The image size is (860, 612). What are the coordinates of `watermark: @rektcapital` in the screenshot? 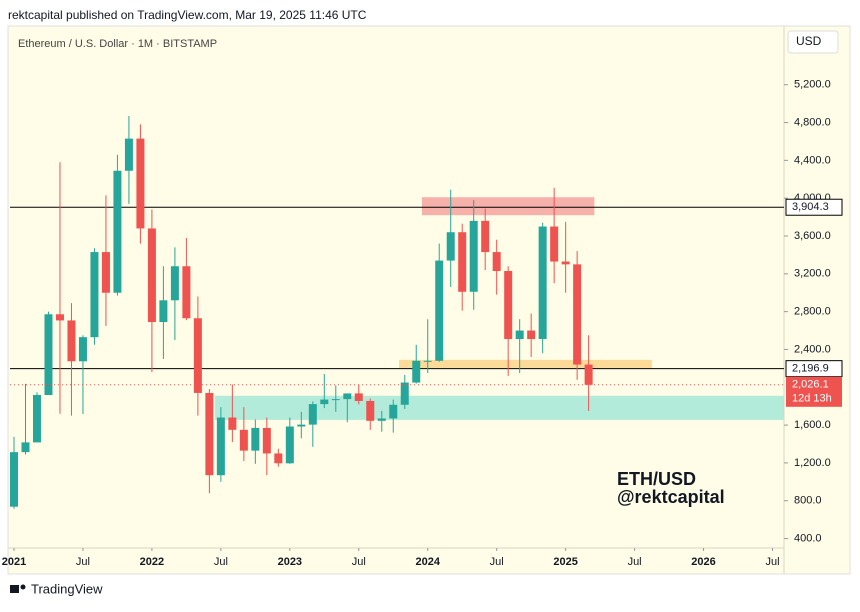 It's located at (671, 497).